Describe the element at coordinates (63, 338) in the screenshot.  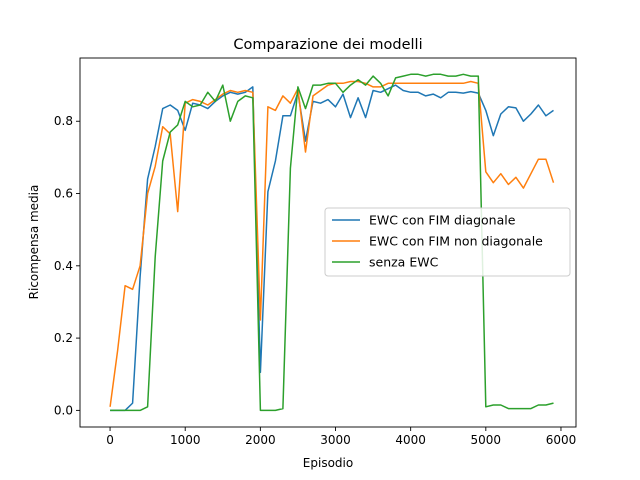
I see `y-tick-label: 0.2` at that location.